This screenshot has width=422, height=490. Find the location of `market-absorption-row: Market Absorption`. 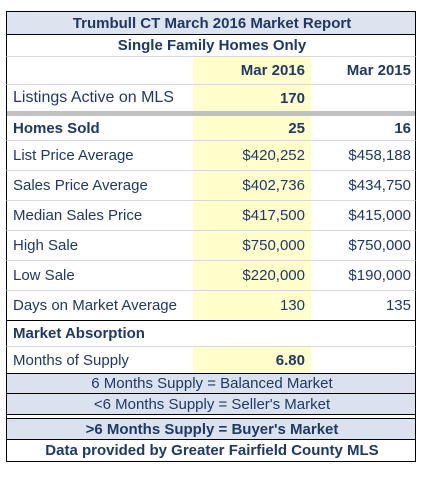

market-absorption-row: Market Absorption is located at coordinates (211, 334).